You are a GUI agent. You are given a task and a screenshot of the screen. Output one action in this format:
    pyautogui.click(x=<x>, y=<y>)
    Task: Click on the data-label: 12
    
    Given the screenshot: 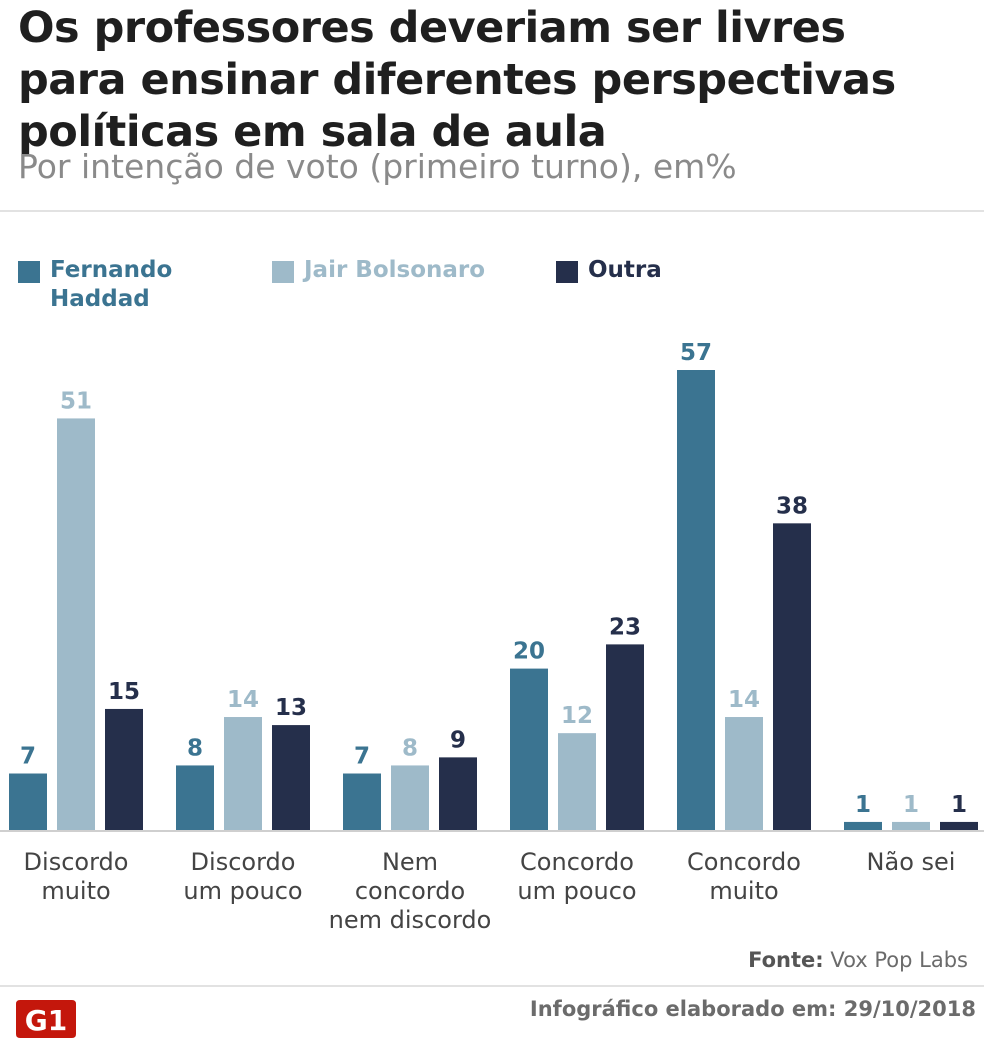 What is the action you would take?
    pyautogui.click(x=577, y=716)
    